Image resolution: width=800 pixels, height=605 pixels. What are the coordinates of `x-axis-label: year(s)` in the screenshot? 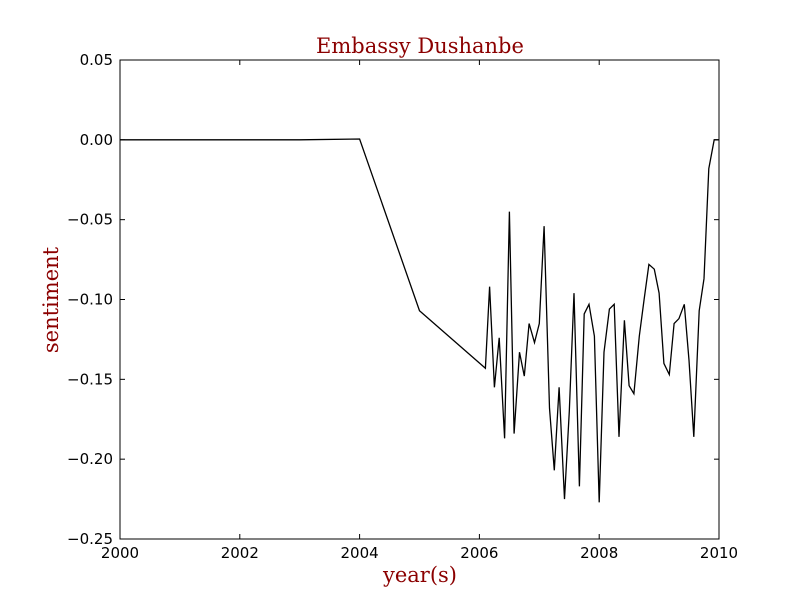 It's located at (419, 575).